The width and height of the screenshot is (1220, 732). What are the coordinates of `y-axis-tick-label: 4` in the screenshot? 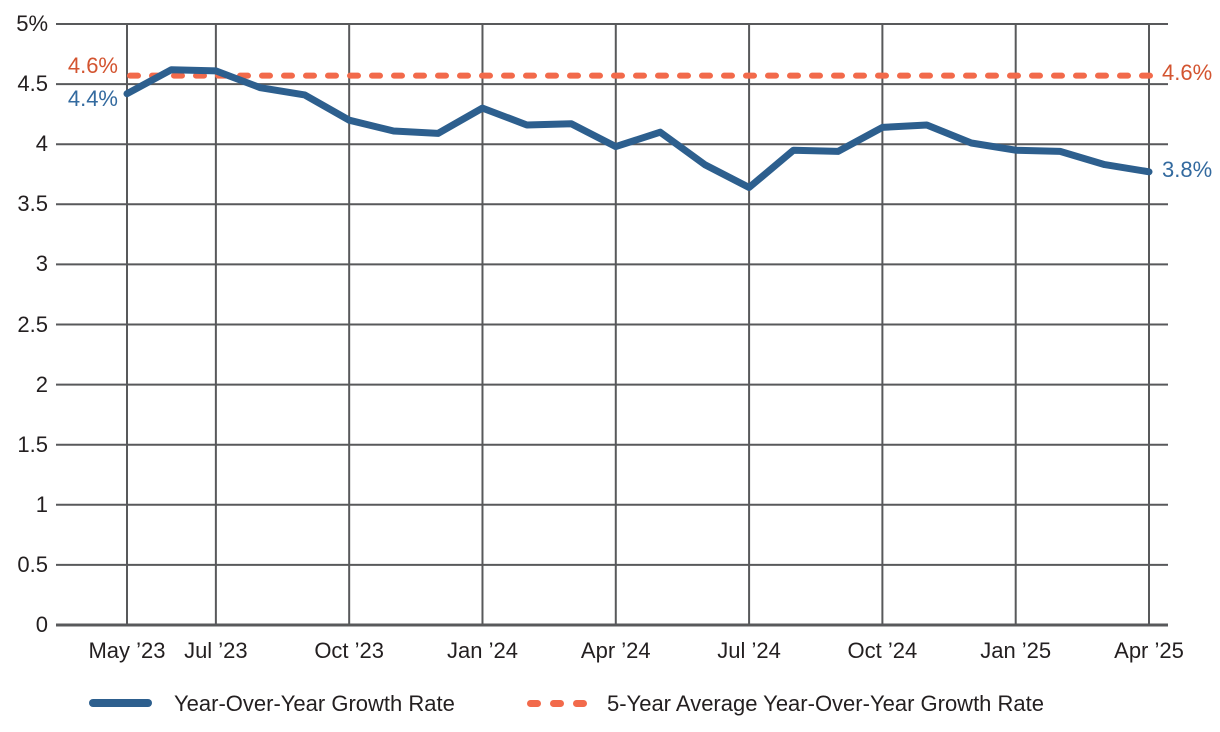 It's located at (41, 144).